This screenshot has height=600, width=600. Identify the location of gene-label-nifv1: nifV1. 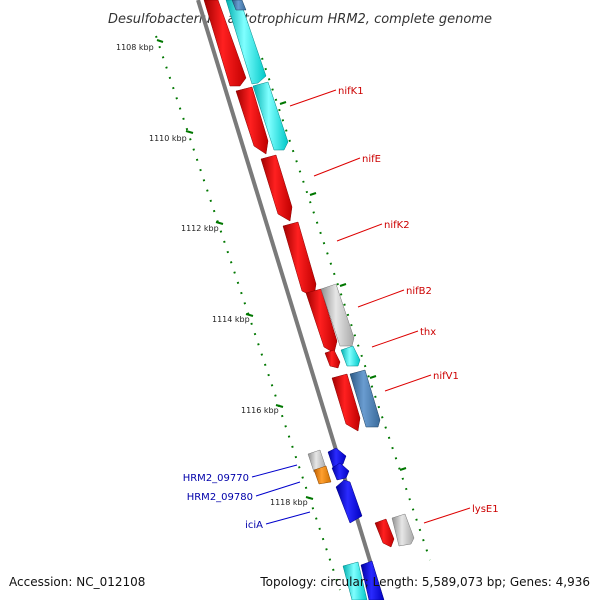
(446, 376).